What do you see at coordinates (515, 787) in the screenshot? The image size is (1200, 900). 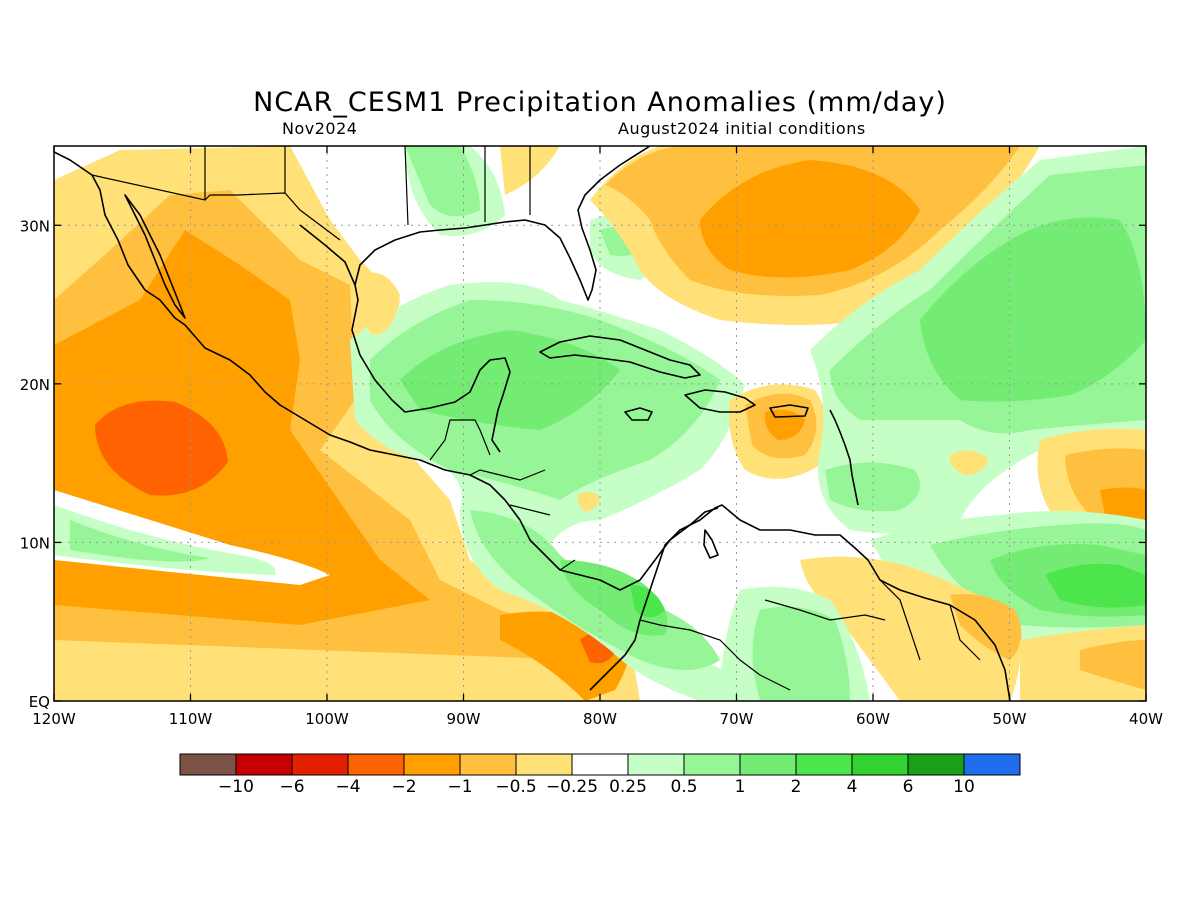 I see `colorbar-label: −0.5` at bounding box center [515, 787].